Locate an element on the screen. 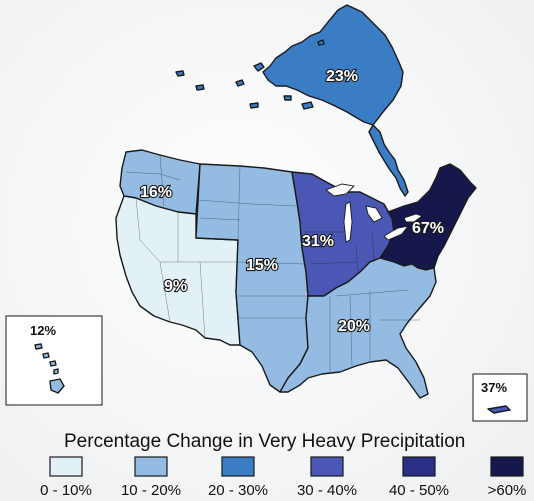 The image size is (534, 501). alaska-shape is located at coordinates (333, 65).